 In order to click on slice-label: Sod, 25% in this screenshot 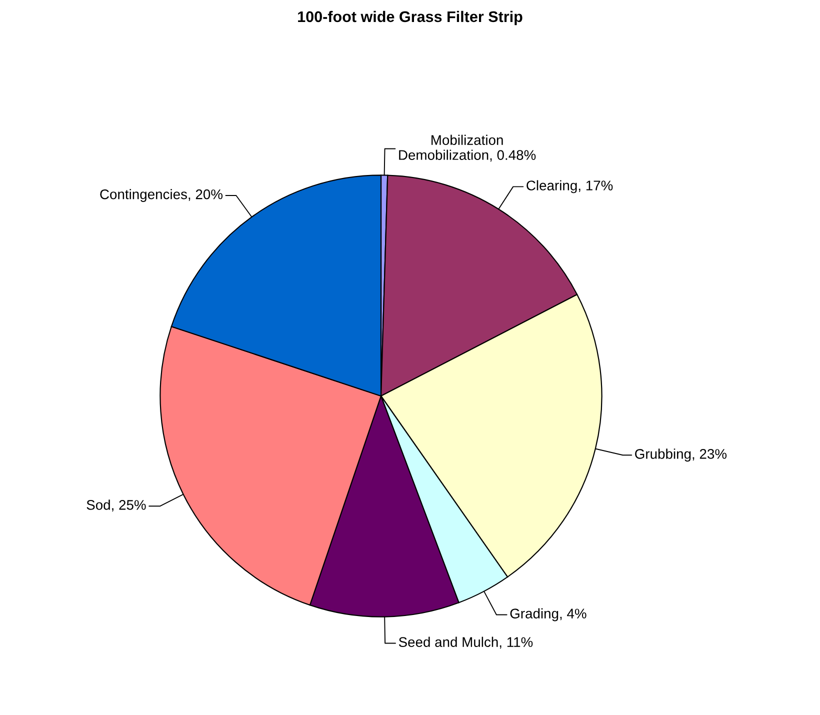, I will do `click(116, 506)`.